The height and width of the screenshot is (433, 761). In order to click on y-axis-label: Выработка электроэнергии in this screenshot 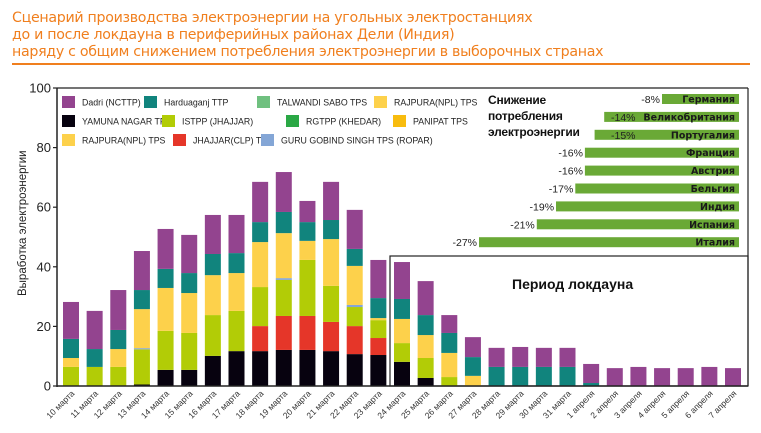, I will do `click(23, 223)`.